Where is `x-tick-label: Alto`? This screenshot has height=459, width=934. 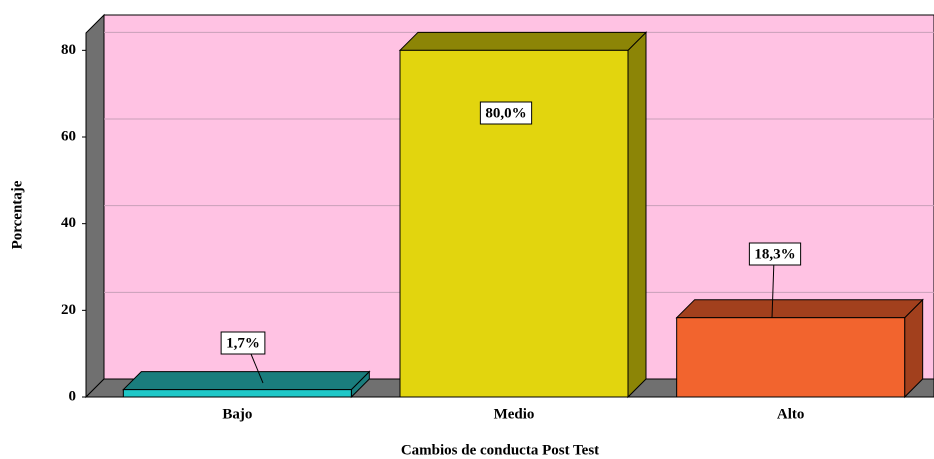
x-tick-label: Alto is located at coordinates (791, 414).